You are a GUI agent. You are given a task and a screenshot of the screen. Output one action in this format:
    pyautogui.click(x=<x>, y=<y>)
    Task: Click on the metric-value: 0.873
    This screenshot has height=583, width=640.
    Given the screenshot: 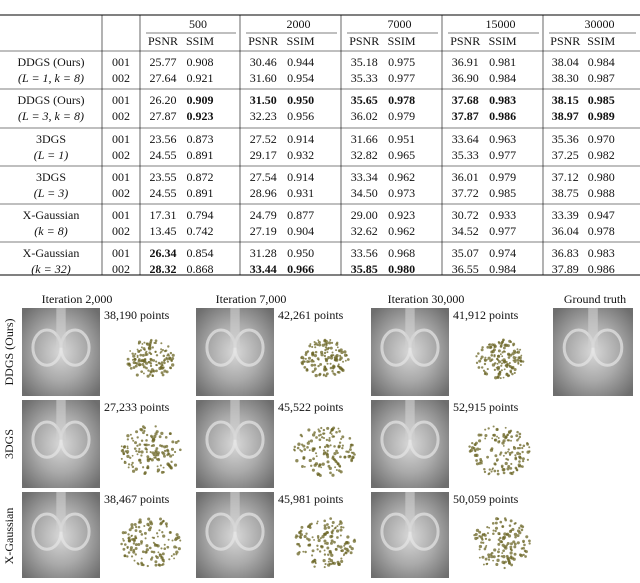 What is the action you would take?
    pyautogui.click(x=200, y=139)
    